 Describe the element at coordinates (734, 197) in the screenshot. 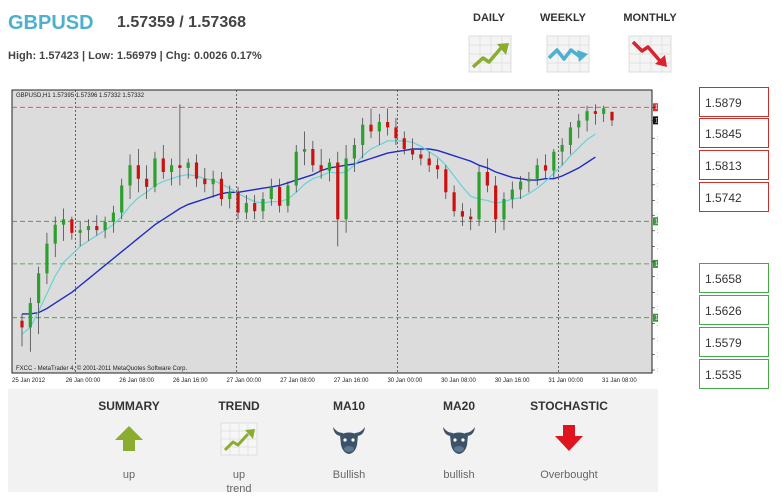

I see `resistance-level-4: 1.5742` at that location.